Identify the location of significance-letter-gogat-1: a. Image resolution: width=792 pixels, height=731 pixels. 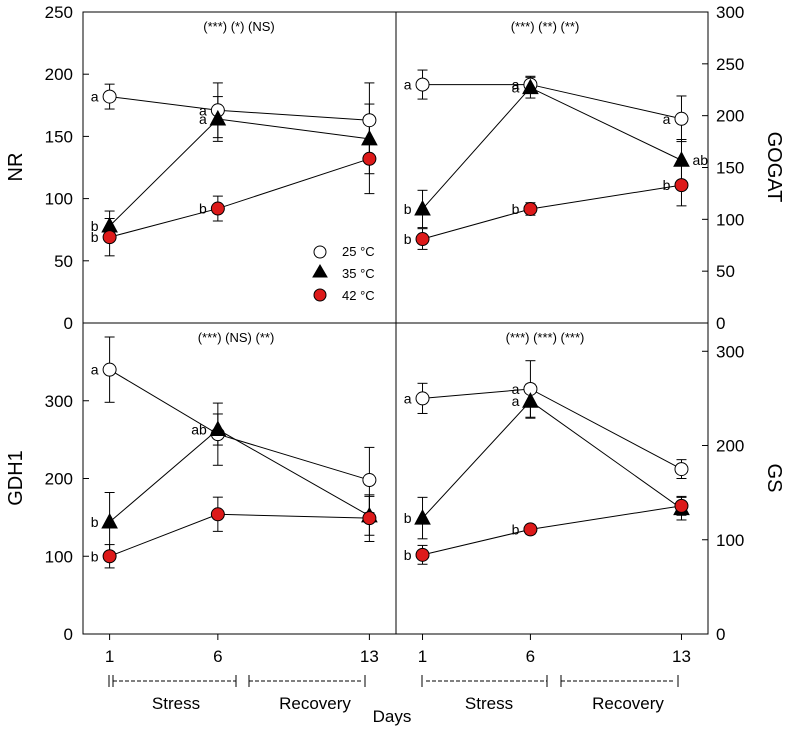
(516, 88).